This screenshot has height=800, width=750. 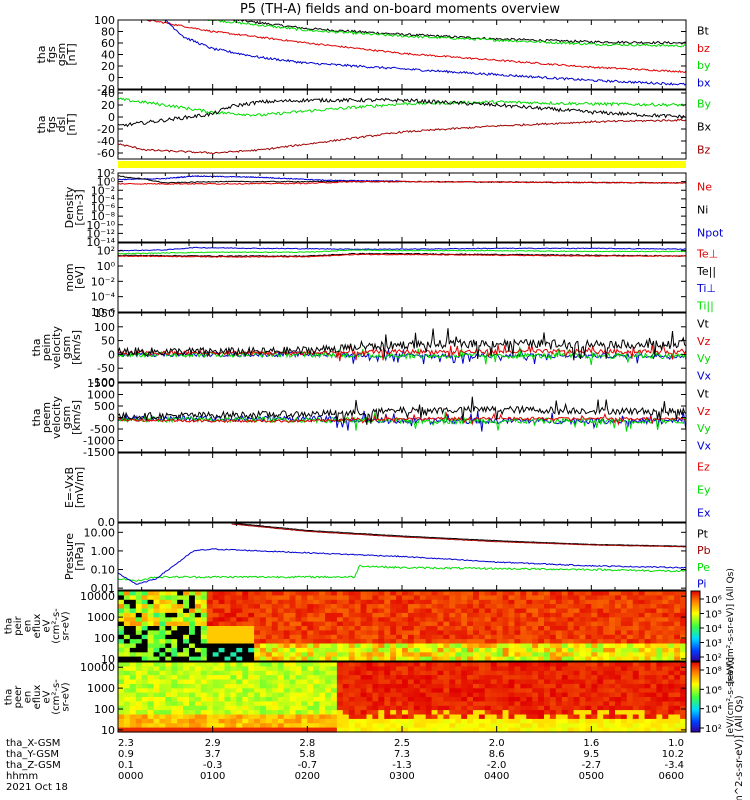 What do you see at coordinates (704, 150) in the screenshot?
I see `legend-bz: Bz` at bounding box center [704, 150].